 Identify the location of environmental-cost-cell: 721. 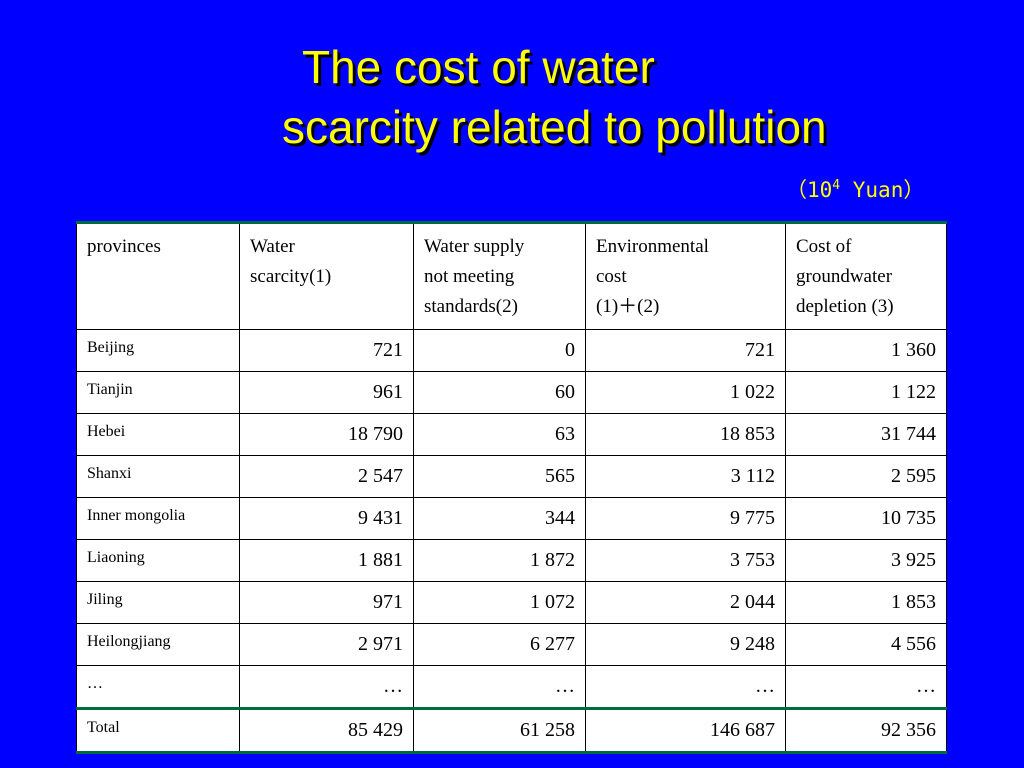
(685, 350).